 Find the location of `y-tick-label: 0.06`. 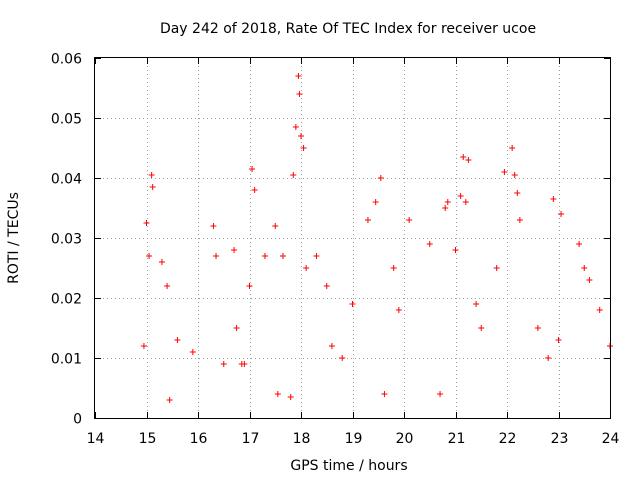

y-tick-label: 0.06 is located at coordinates (66, 60).